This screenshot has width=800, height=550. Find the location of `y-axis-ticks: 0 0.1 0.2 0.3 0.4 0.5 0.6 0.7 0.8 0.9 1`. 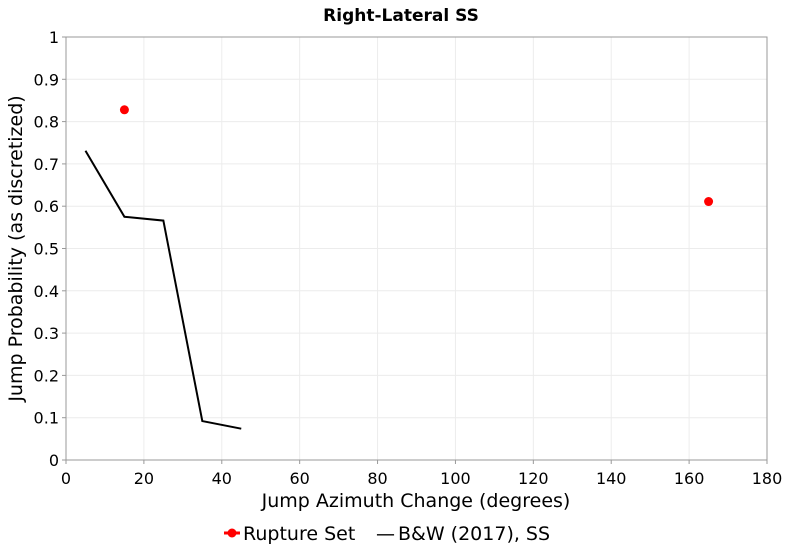

y-axis-ticks: 0 0.1 0.2 0.3 0.4 0.5 0.6 0.7 0.8 0.9 1 is located at coordinates (50, 249).